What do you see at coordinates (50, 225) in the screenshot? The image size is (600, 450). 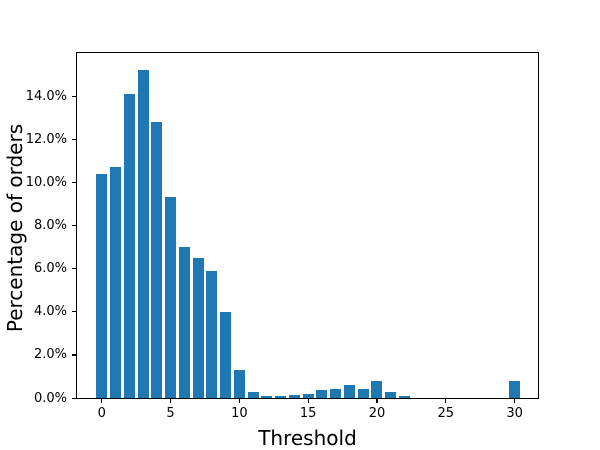 I see `y-tick-label: 8.0%` at bounding box center [50, 225].